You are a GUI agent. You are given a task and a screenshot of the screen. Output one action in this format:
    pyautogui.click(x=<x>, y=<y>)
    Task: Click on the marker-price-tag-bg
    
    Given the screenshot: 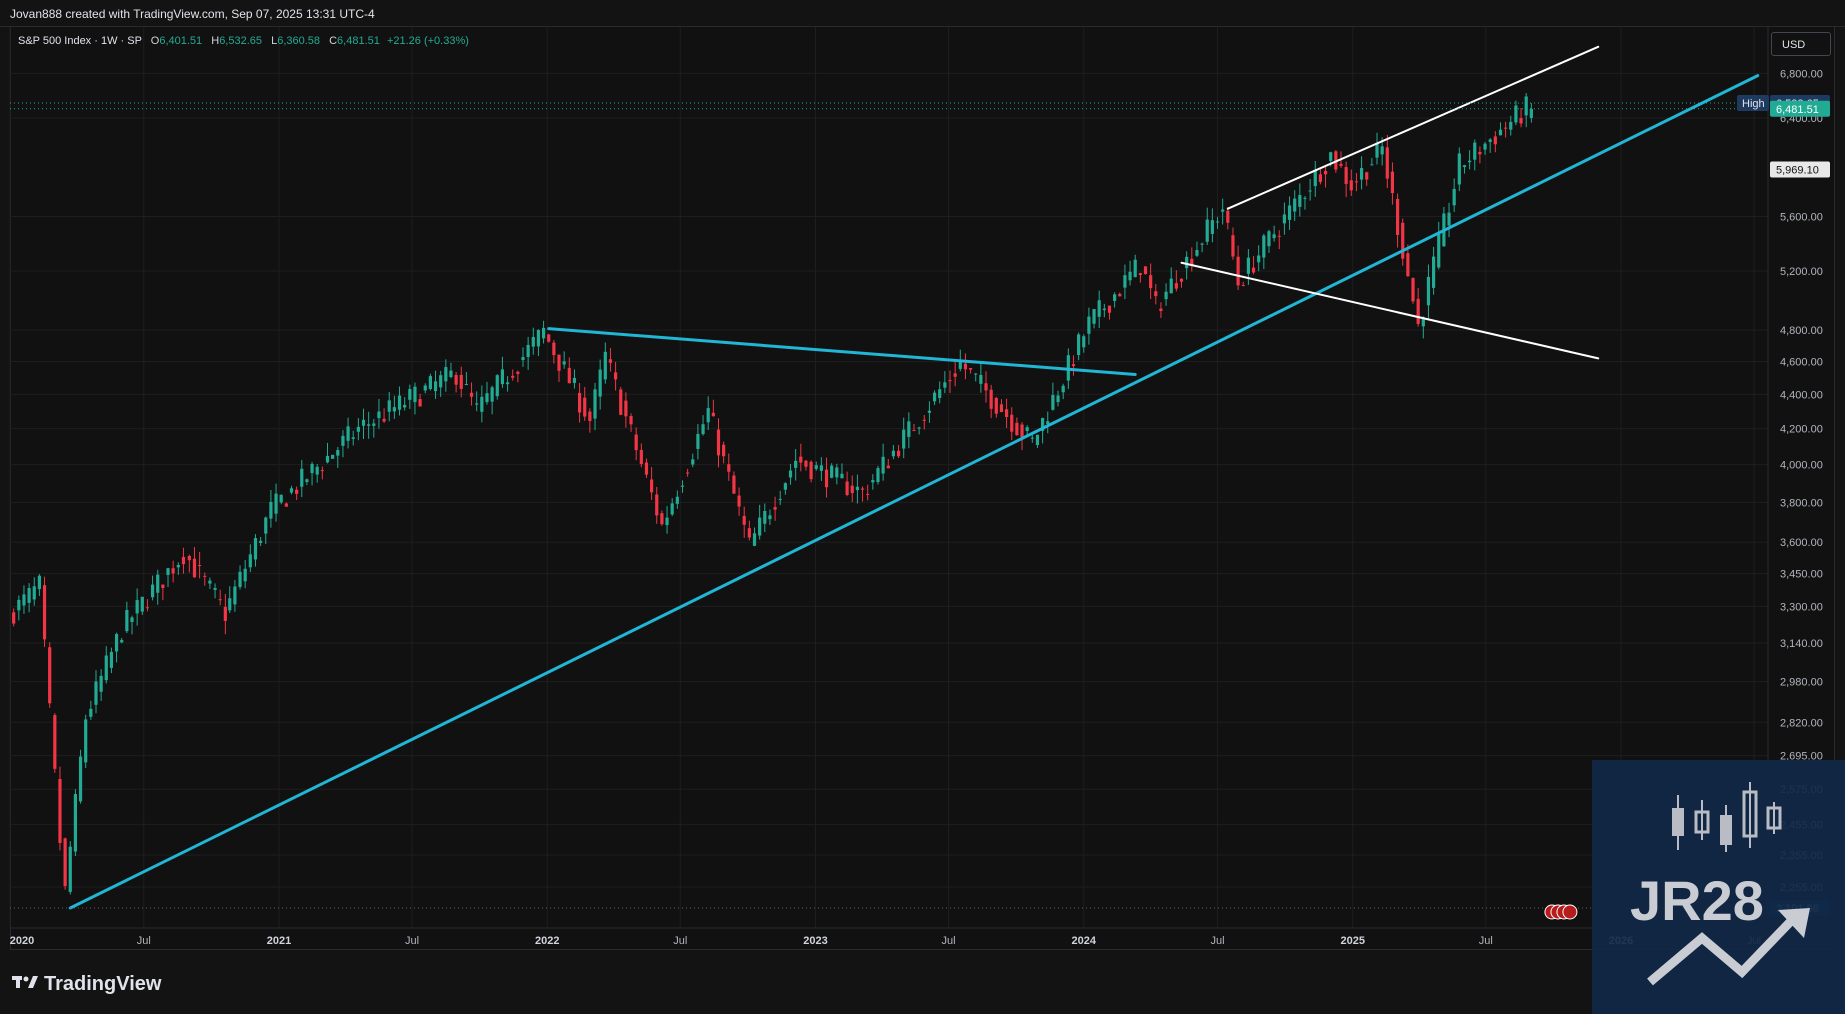 What is the action you would take?
    pyautogui.click(x=1800, y=169)
    